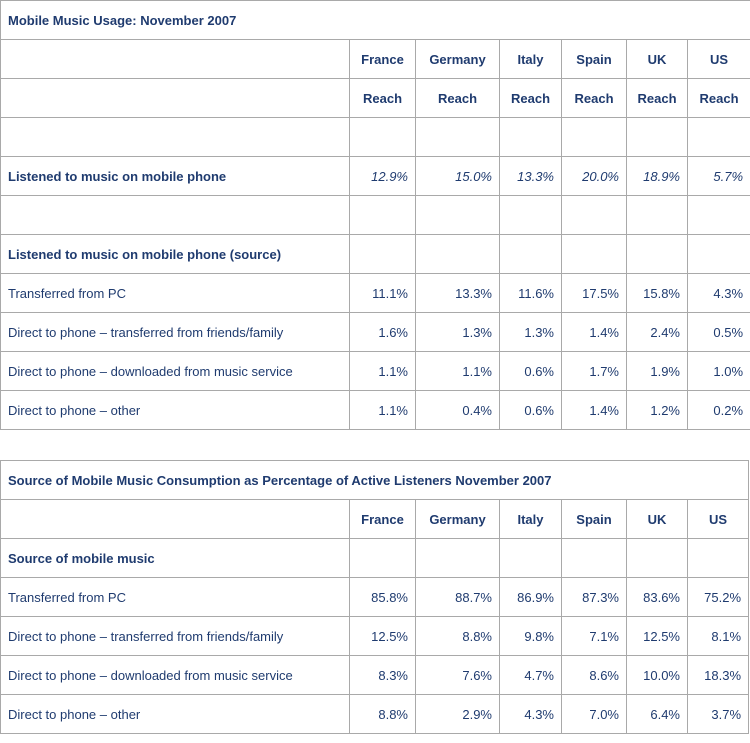  I want to click on value-cell: 0.6%, so click(530, 371).